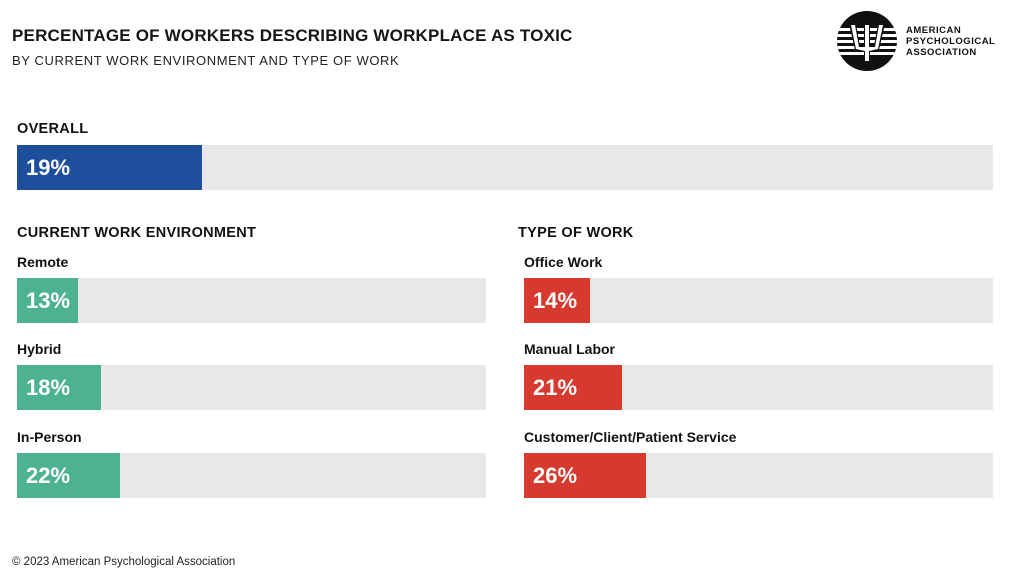  Describe the element at coordinates (570, 349) in the screenshot. I see `category-label-manual-labor: Manual Labor` at that location.